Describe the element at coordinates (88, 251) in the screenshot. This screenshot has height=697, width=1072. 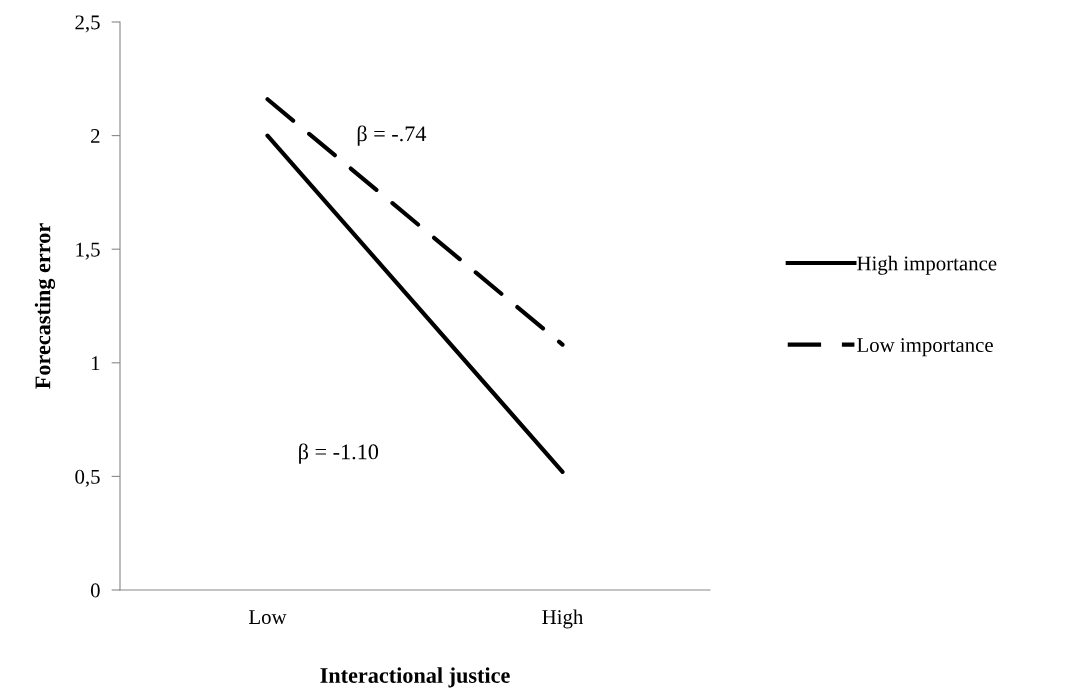
I see `y-tick-label: 1,5` at that location.